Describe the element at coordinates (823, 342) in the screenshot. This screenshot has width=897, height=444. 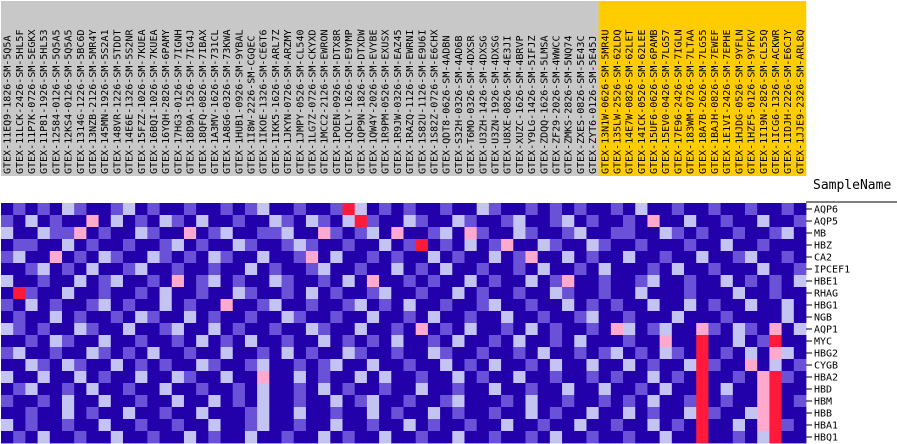
I see `row-label: MYC` at that location.